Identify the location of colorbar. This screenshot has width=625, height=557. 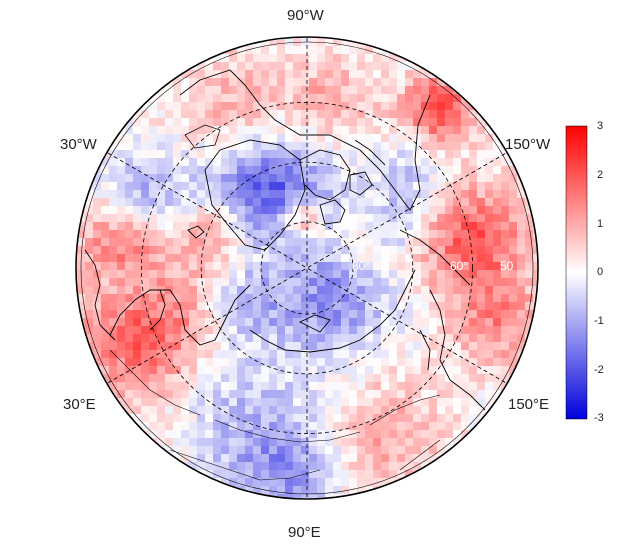
(576, 272).